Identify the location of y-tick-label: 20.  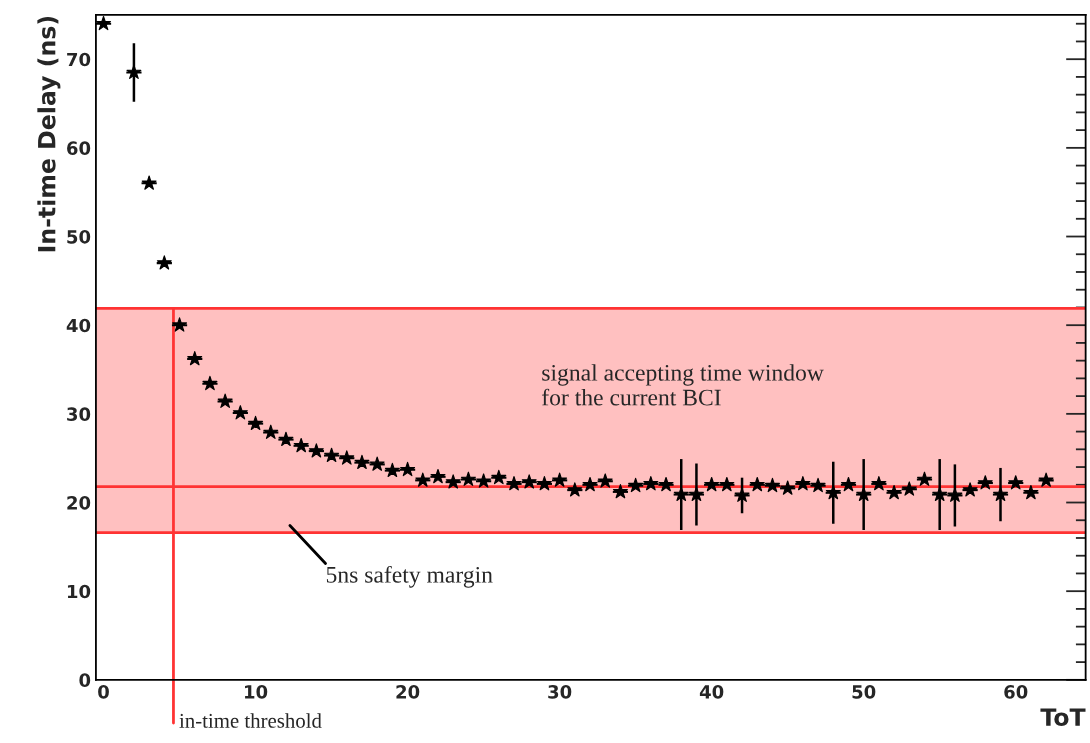
(79, 502).